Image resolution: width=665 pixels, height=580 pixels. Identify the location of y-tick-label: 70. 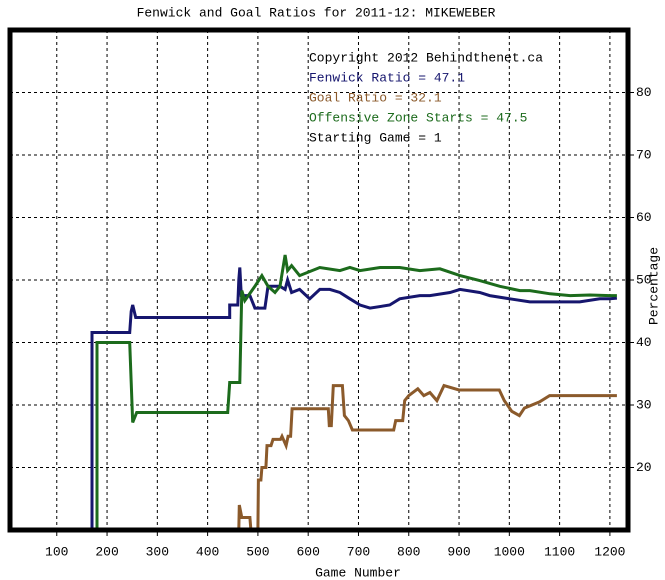
(644, 154).